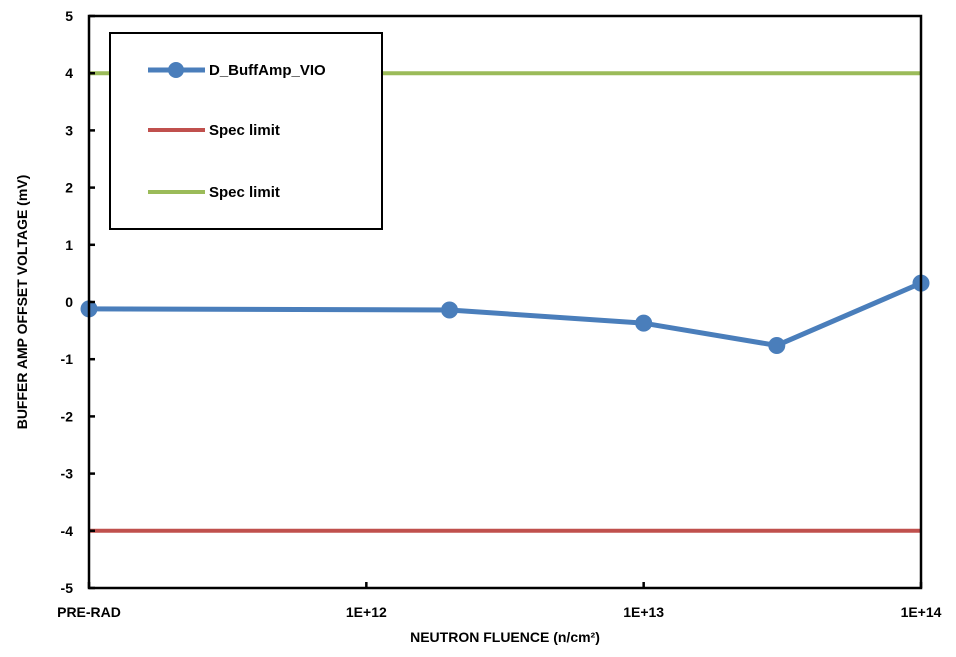 The height and width of the screenshot is (657, 956). What do you see at coordinates (22, 302) in the screenshot?
I see `y-axis-title: BUFFER AMP OFFSET VOLTAGE (mV)` at bounding box center [22, 302].